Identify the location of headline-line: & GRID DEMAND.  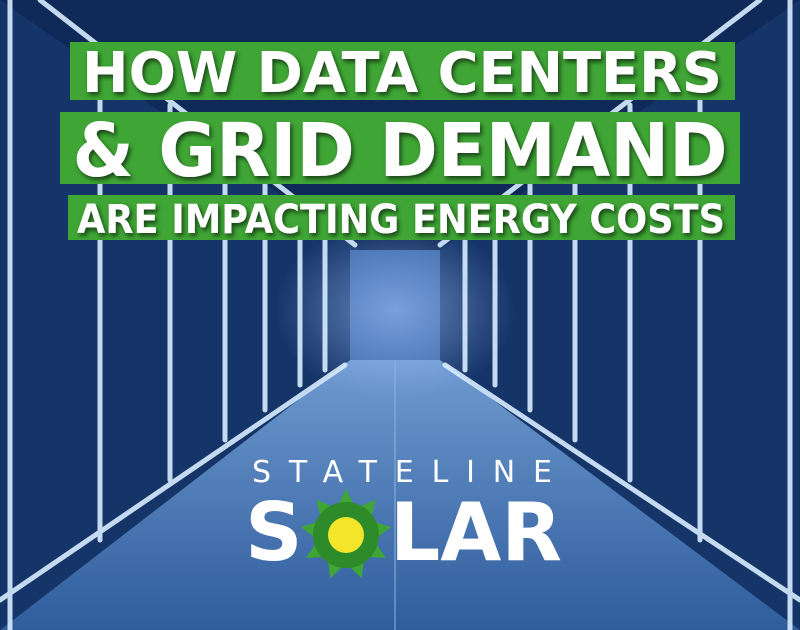
(400, 151).